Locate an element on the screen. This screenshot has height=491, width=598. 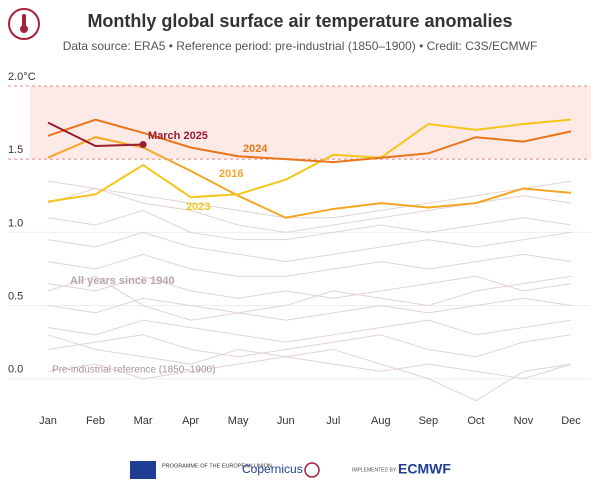
y-tick-label: 0.0 is located at coordinates (15, 370).